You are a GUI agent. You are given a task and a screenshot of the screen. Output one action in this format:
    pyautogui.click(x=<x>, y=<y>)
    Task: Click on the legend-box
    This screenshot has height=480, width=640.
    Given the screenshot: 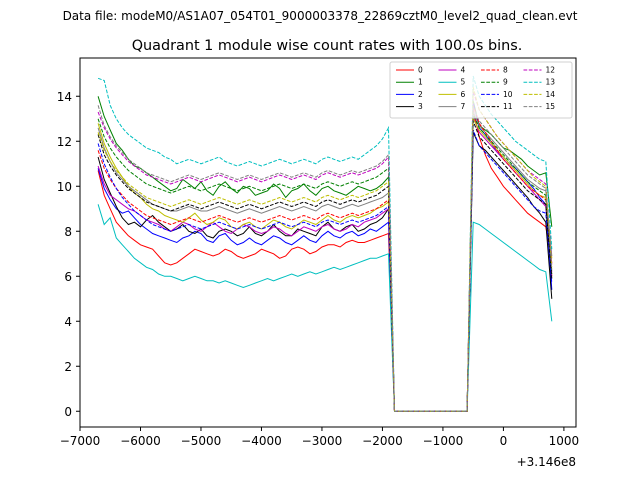 What is the action you would take?
    pyautogui.click(x=481, y=90)
    